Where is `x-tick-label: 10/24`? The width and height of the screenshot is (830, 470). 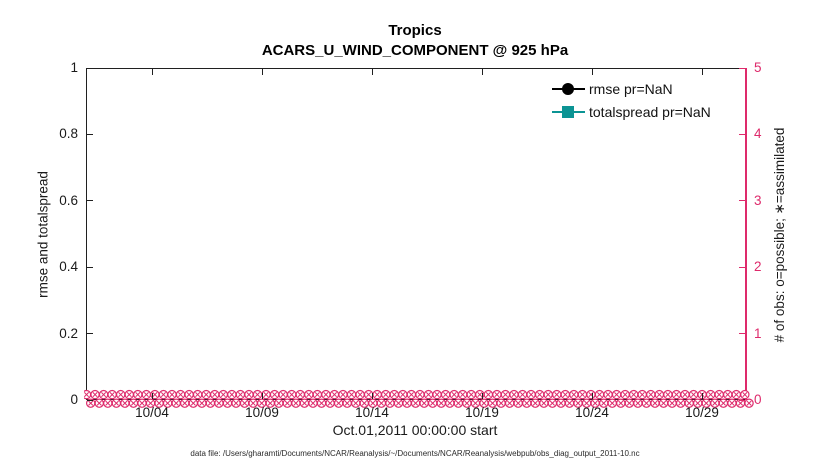 x-tick-label: 10/24 is located at coordinates (592, 412).